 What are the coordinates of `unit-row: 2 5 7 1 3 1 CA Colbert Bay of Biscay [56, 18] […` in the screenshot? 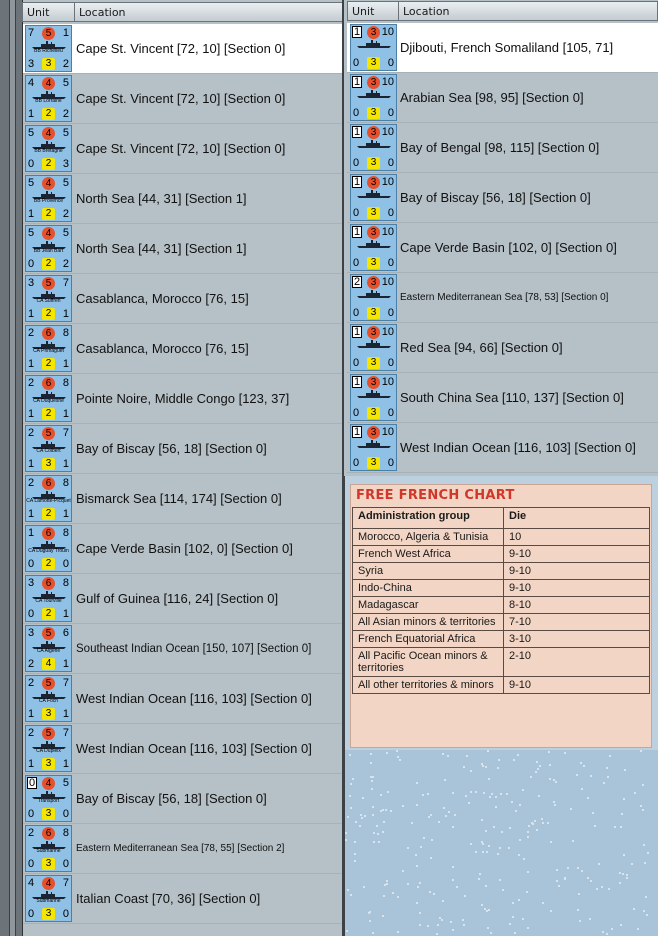 It's located at (183, 449).